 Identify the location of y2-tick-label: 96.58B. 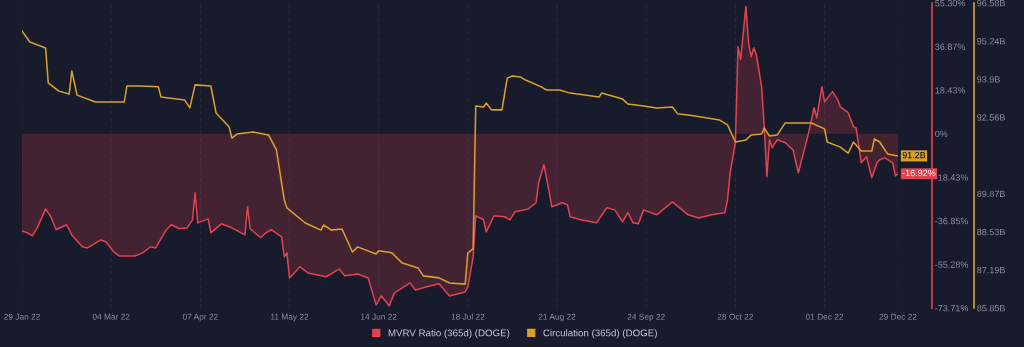
(991, 3).